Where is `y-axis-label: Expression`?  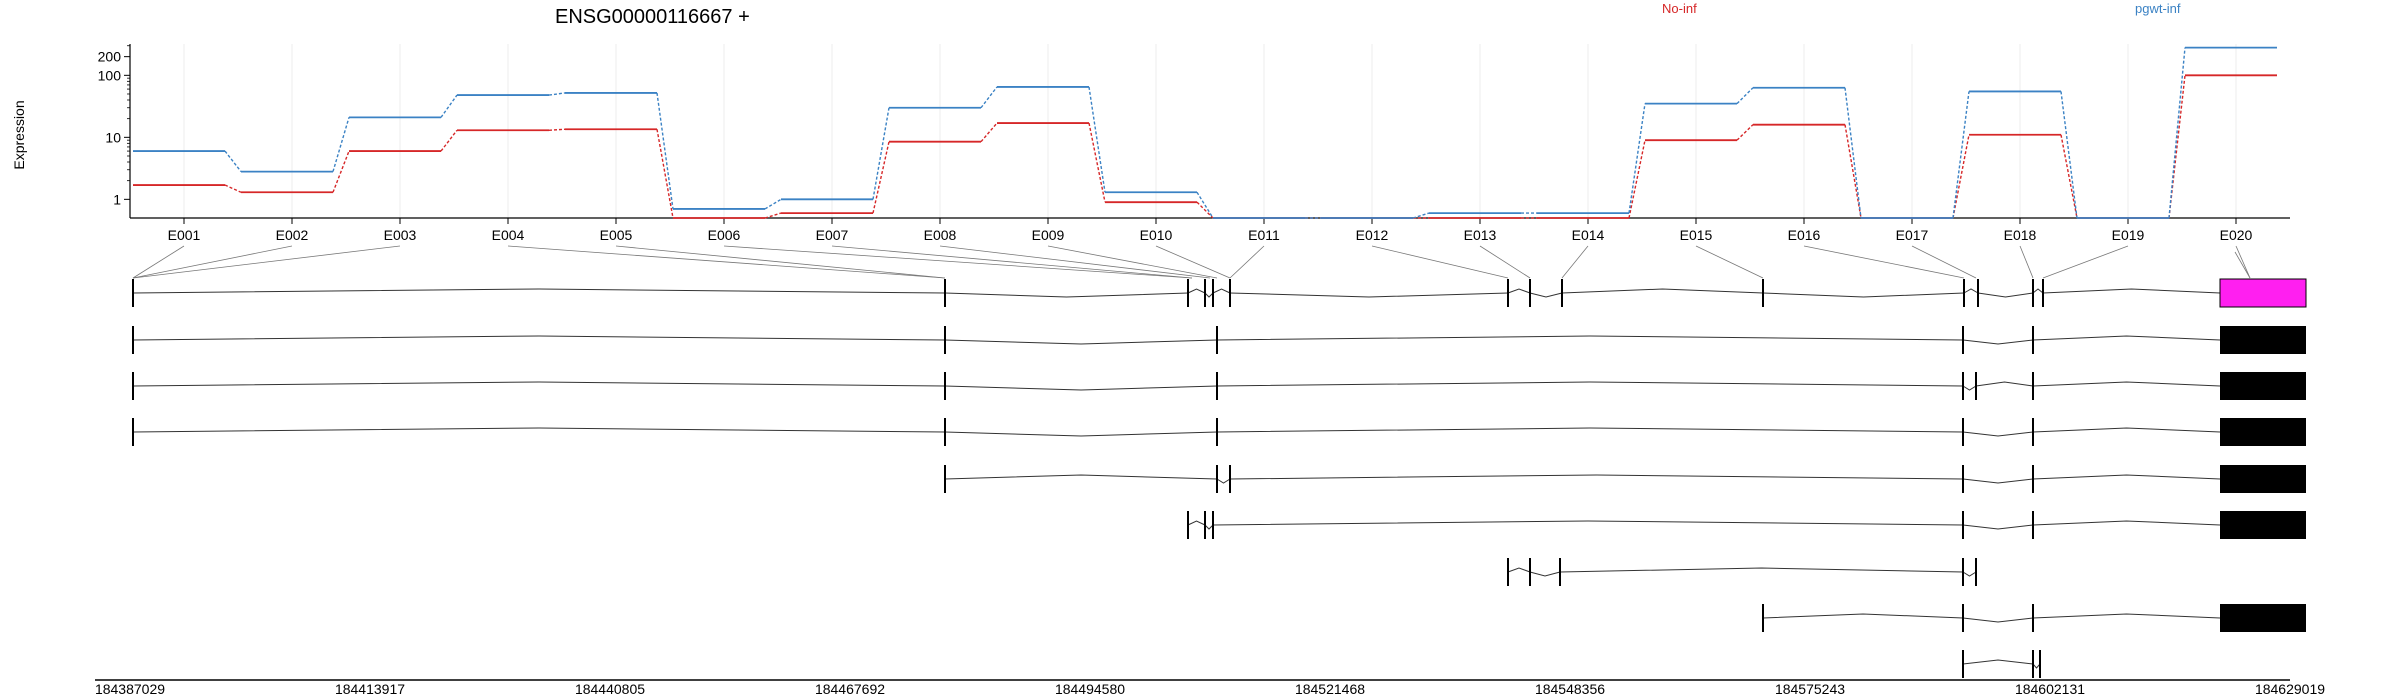 y-axis-label: Expression is located at coordinates (19, 134).